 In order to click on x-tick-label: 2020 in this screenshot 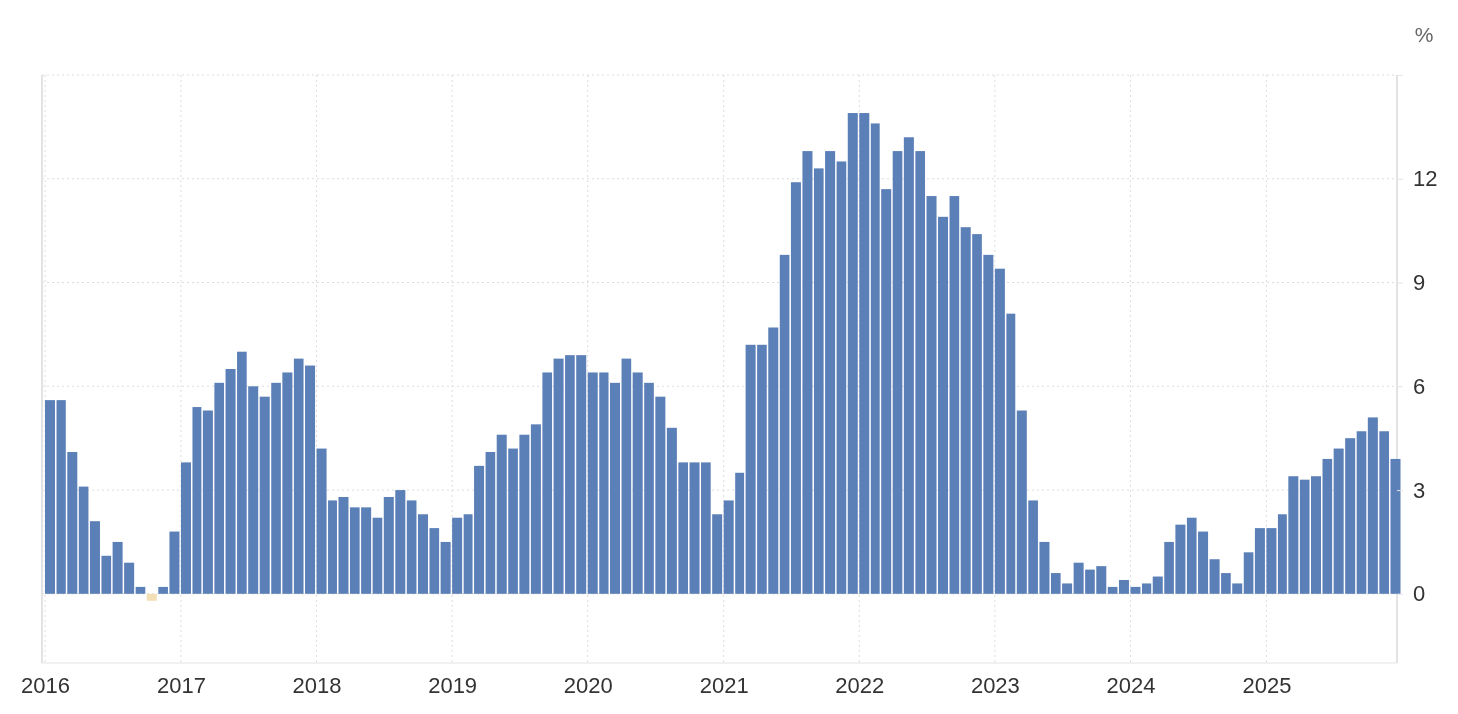, I will do `click(588, 685)`.